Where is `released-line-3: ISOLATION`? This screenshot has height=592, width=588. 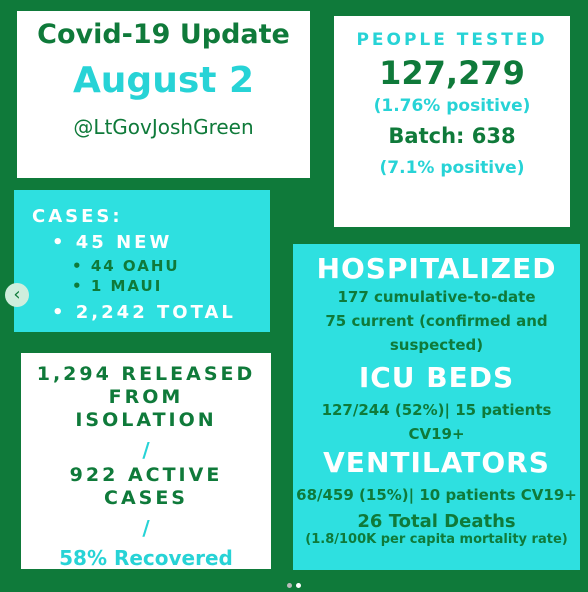
released-line-3: ISOLATION is located at coordinates (146, 420).